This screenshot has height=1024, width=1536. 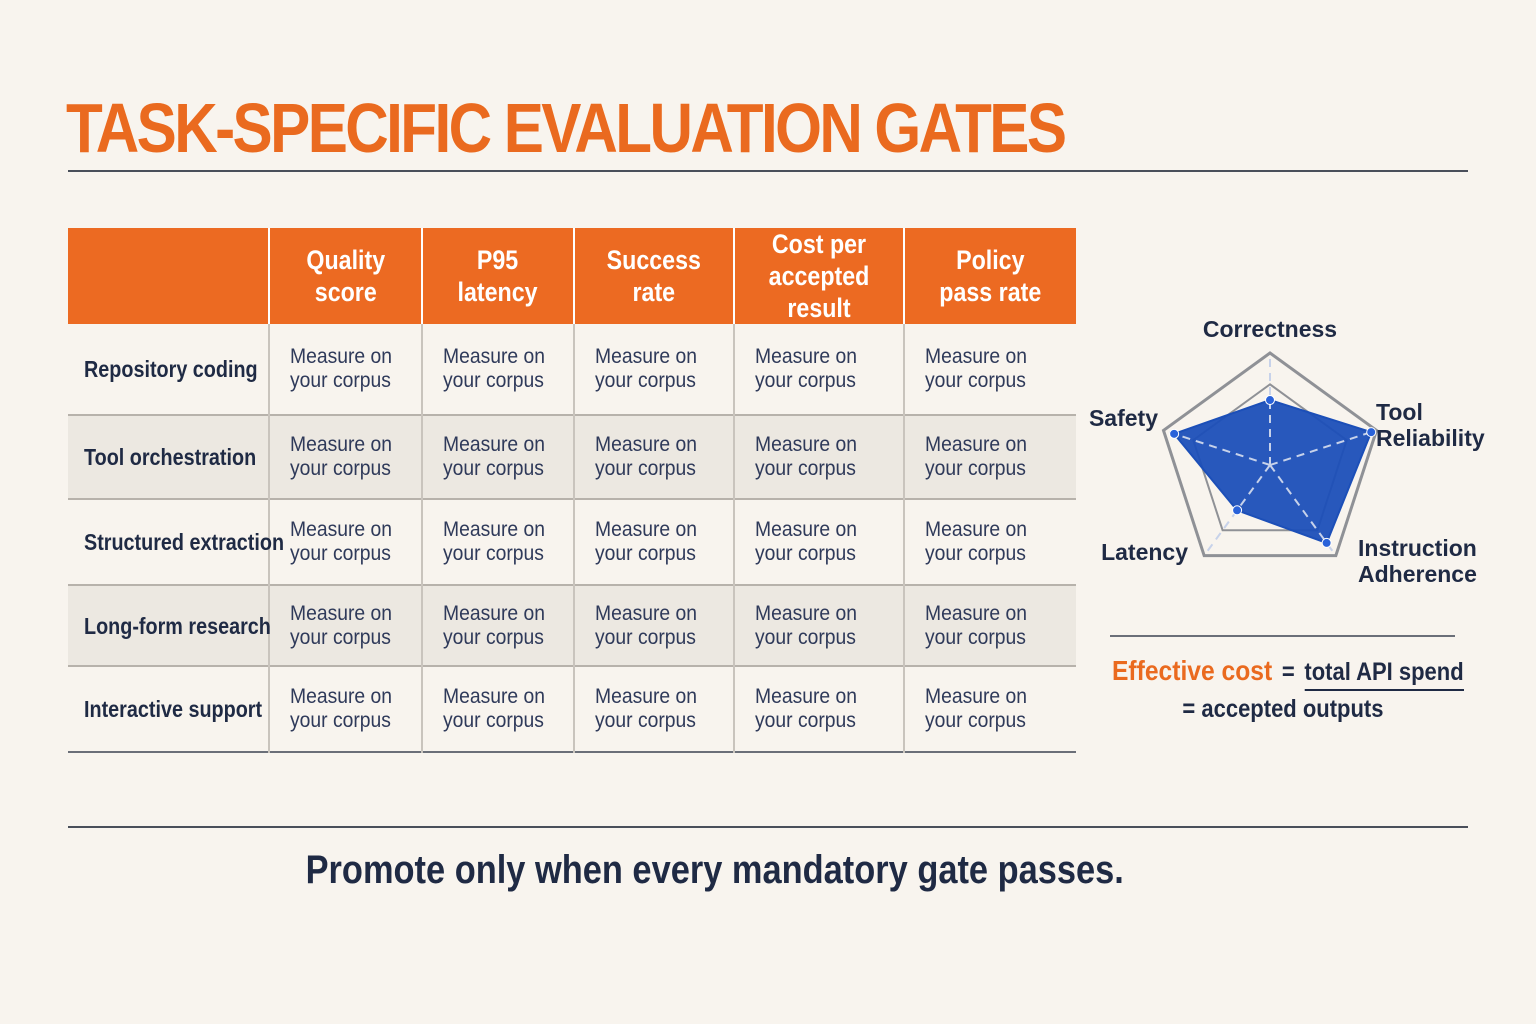 What do you see at coordinates (1384, 674) in the screenshot?
I see `formula-numerator: total API spend` at bounding box center [1384, 674].